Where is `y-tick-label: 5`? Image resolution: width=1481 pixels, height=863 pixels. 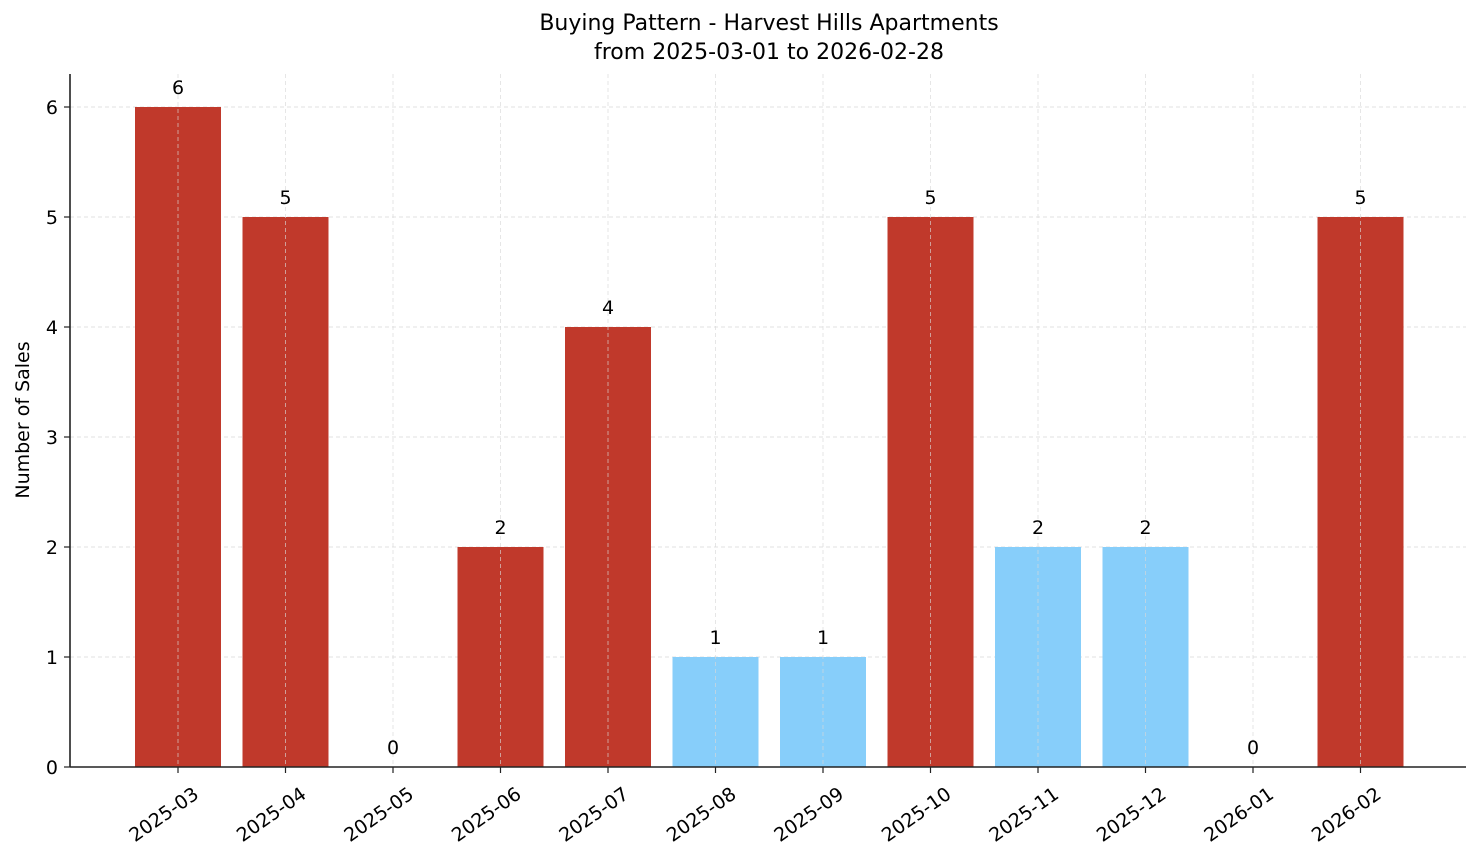 y-tick-label: 5 is located at coordinates (52, 218).